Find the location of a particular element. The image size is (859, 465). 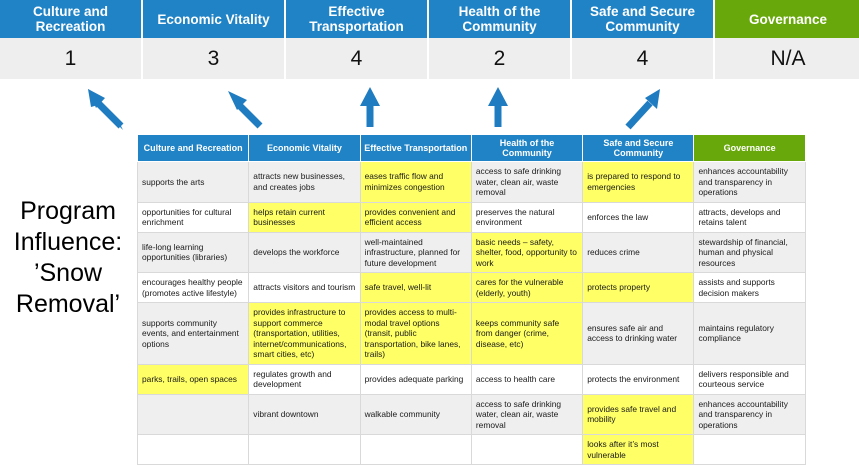

matrix-cell: supports the arts is located at coordinates (193, 182).